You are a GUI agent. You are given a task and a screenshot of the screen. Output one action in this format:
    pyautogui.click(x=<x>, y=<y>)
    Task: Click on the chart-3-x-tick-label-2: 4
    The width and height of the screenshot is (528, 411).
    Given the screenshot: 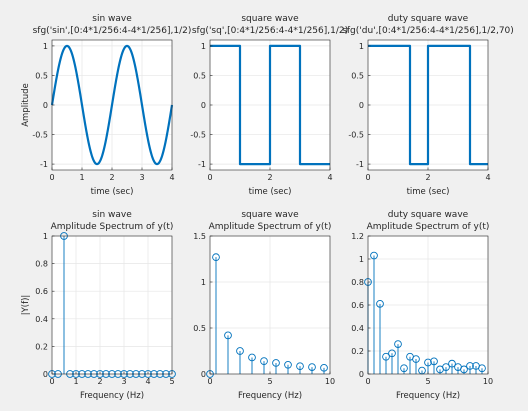 What is the action you would take?
    pyautogui.click(x=487, y=177)
    